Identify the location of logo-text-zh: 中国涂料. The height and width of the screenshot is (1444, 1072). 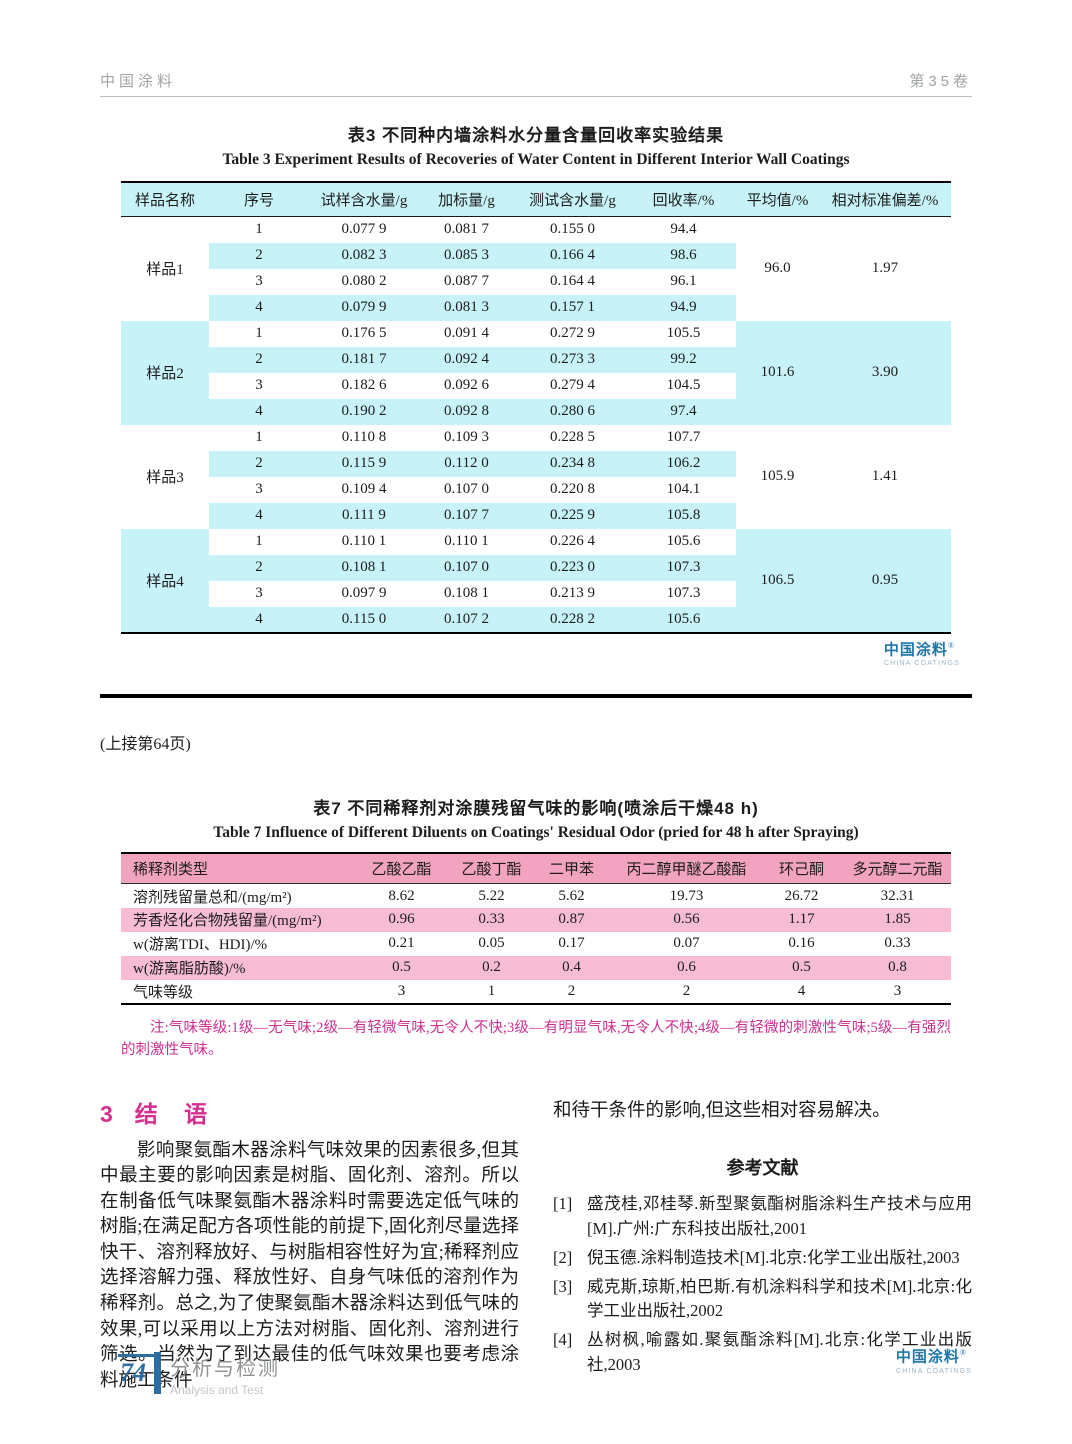
(927, 1357).